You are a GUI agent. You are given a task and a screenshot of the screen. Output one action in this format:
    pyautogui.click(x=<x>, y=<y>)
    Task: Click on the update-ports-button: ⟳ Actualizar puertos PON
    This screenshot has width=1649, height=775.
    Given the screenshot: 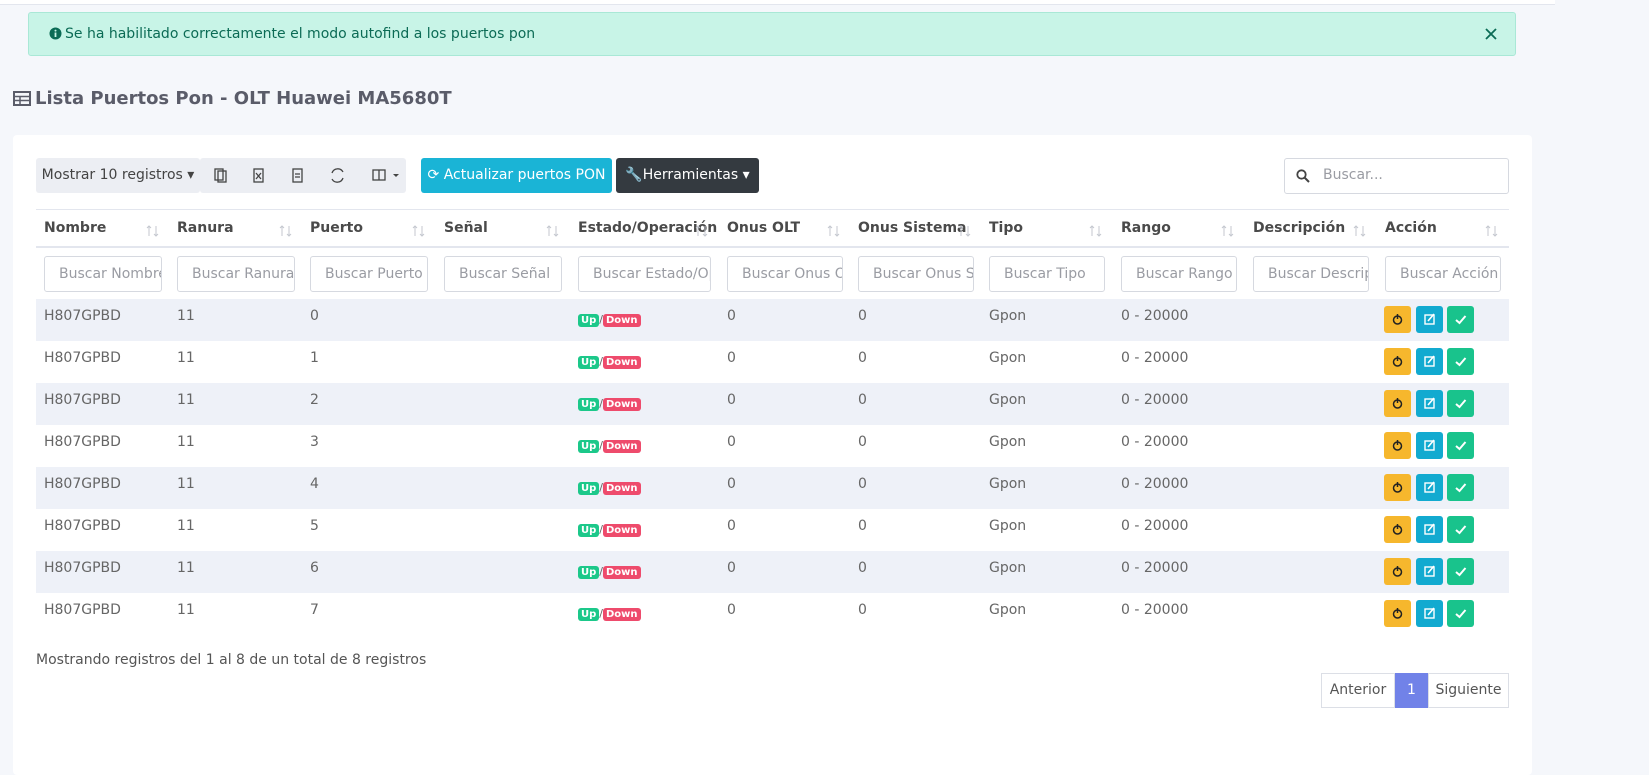 What is the action you would take?
    pyautogui.click(x=516, y=175)
    